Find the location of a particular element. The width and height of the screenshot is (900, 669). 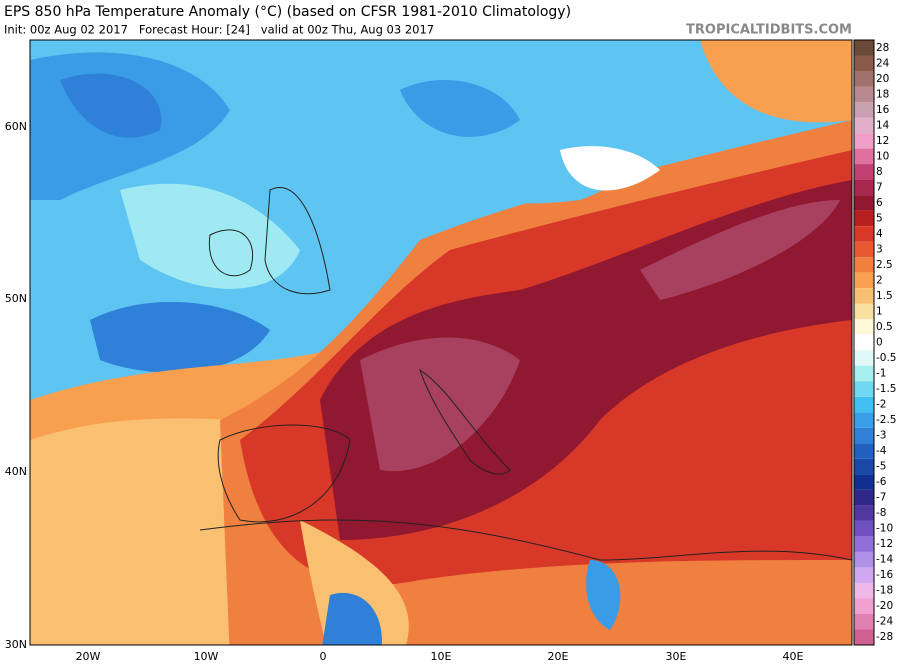

colorbar-label: 0.5 is located at coordinates (884, 327).